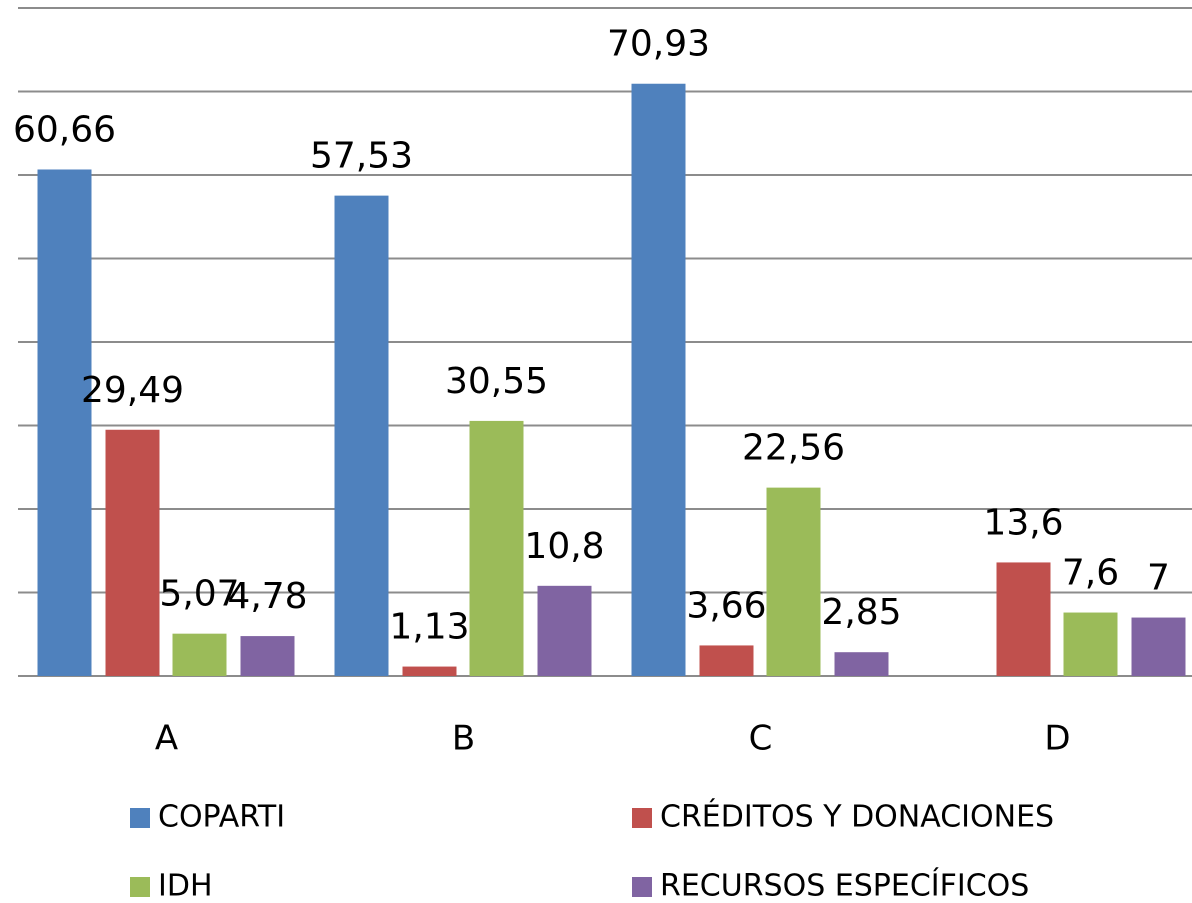 Image resolution: width=1192 pixels, height=903 pixels. What do you see at coordinates (1090, 573) in the screenshot?
I see `data-label: 7,6` at bounding box center [1090, 573].